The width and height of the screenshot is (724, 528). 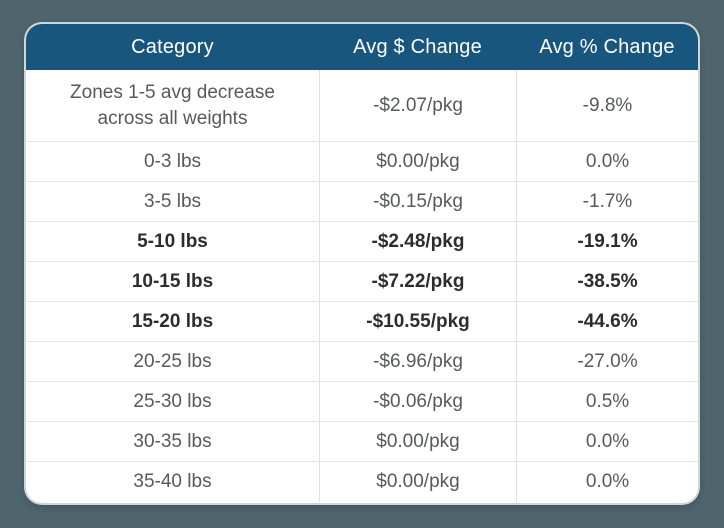 I want to click on category-cell: 3-5 lbs, so click(x=172, y=201).